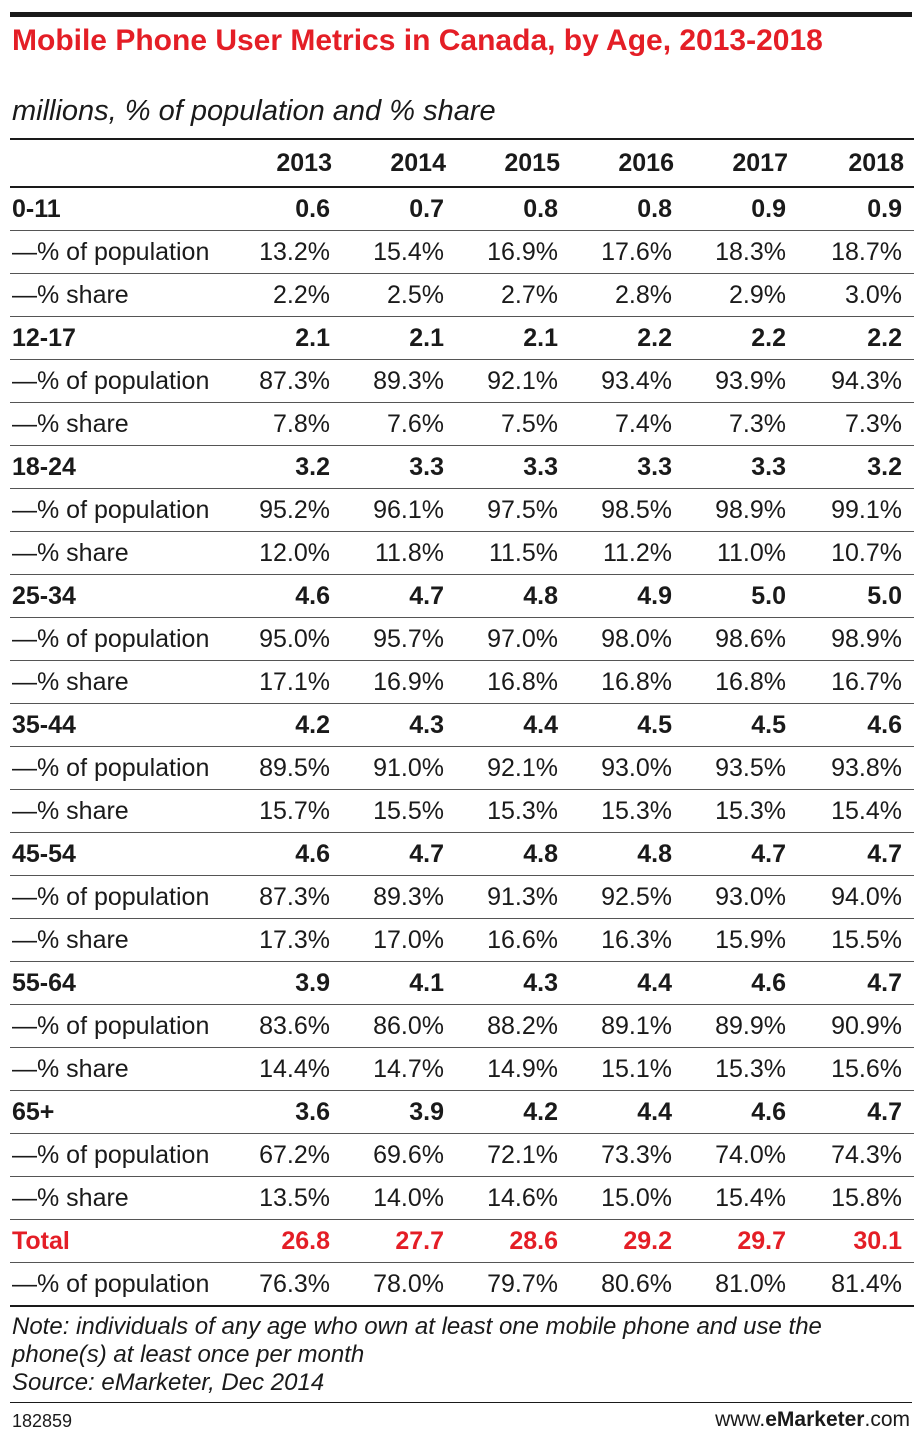 Image resolution: width=922 pixels, height=1447 pixels. What do you see at coordinates (399, 1112) in the screenshot?
I see `value-cell: 3.9` at bounding box center [399, 1112].